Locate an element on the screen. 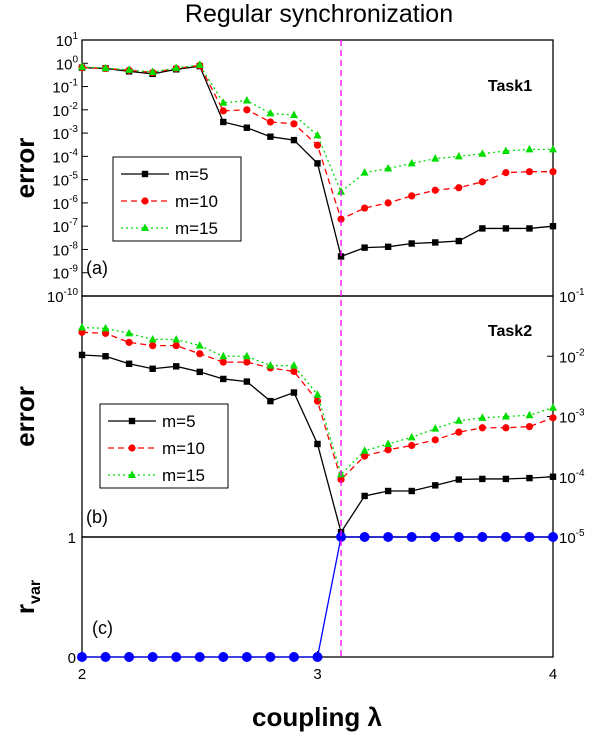  x-tick-label: 2 is located at coordinates (82, 674).